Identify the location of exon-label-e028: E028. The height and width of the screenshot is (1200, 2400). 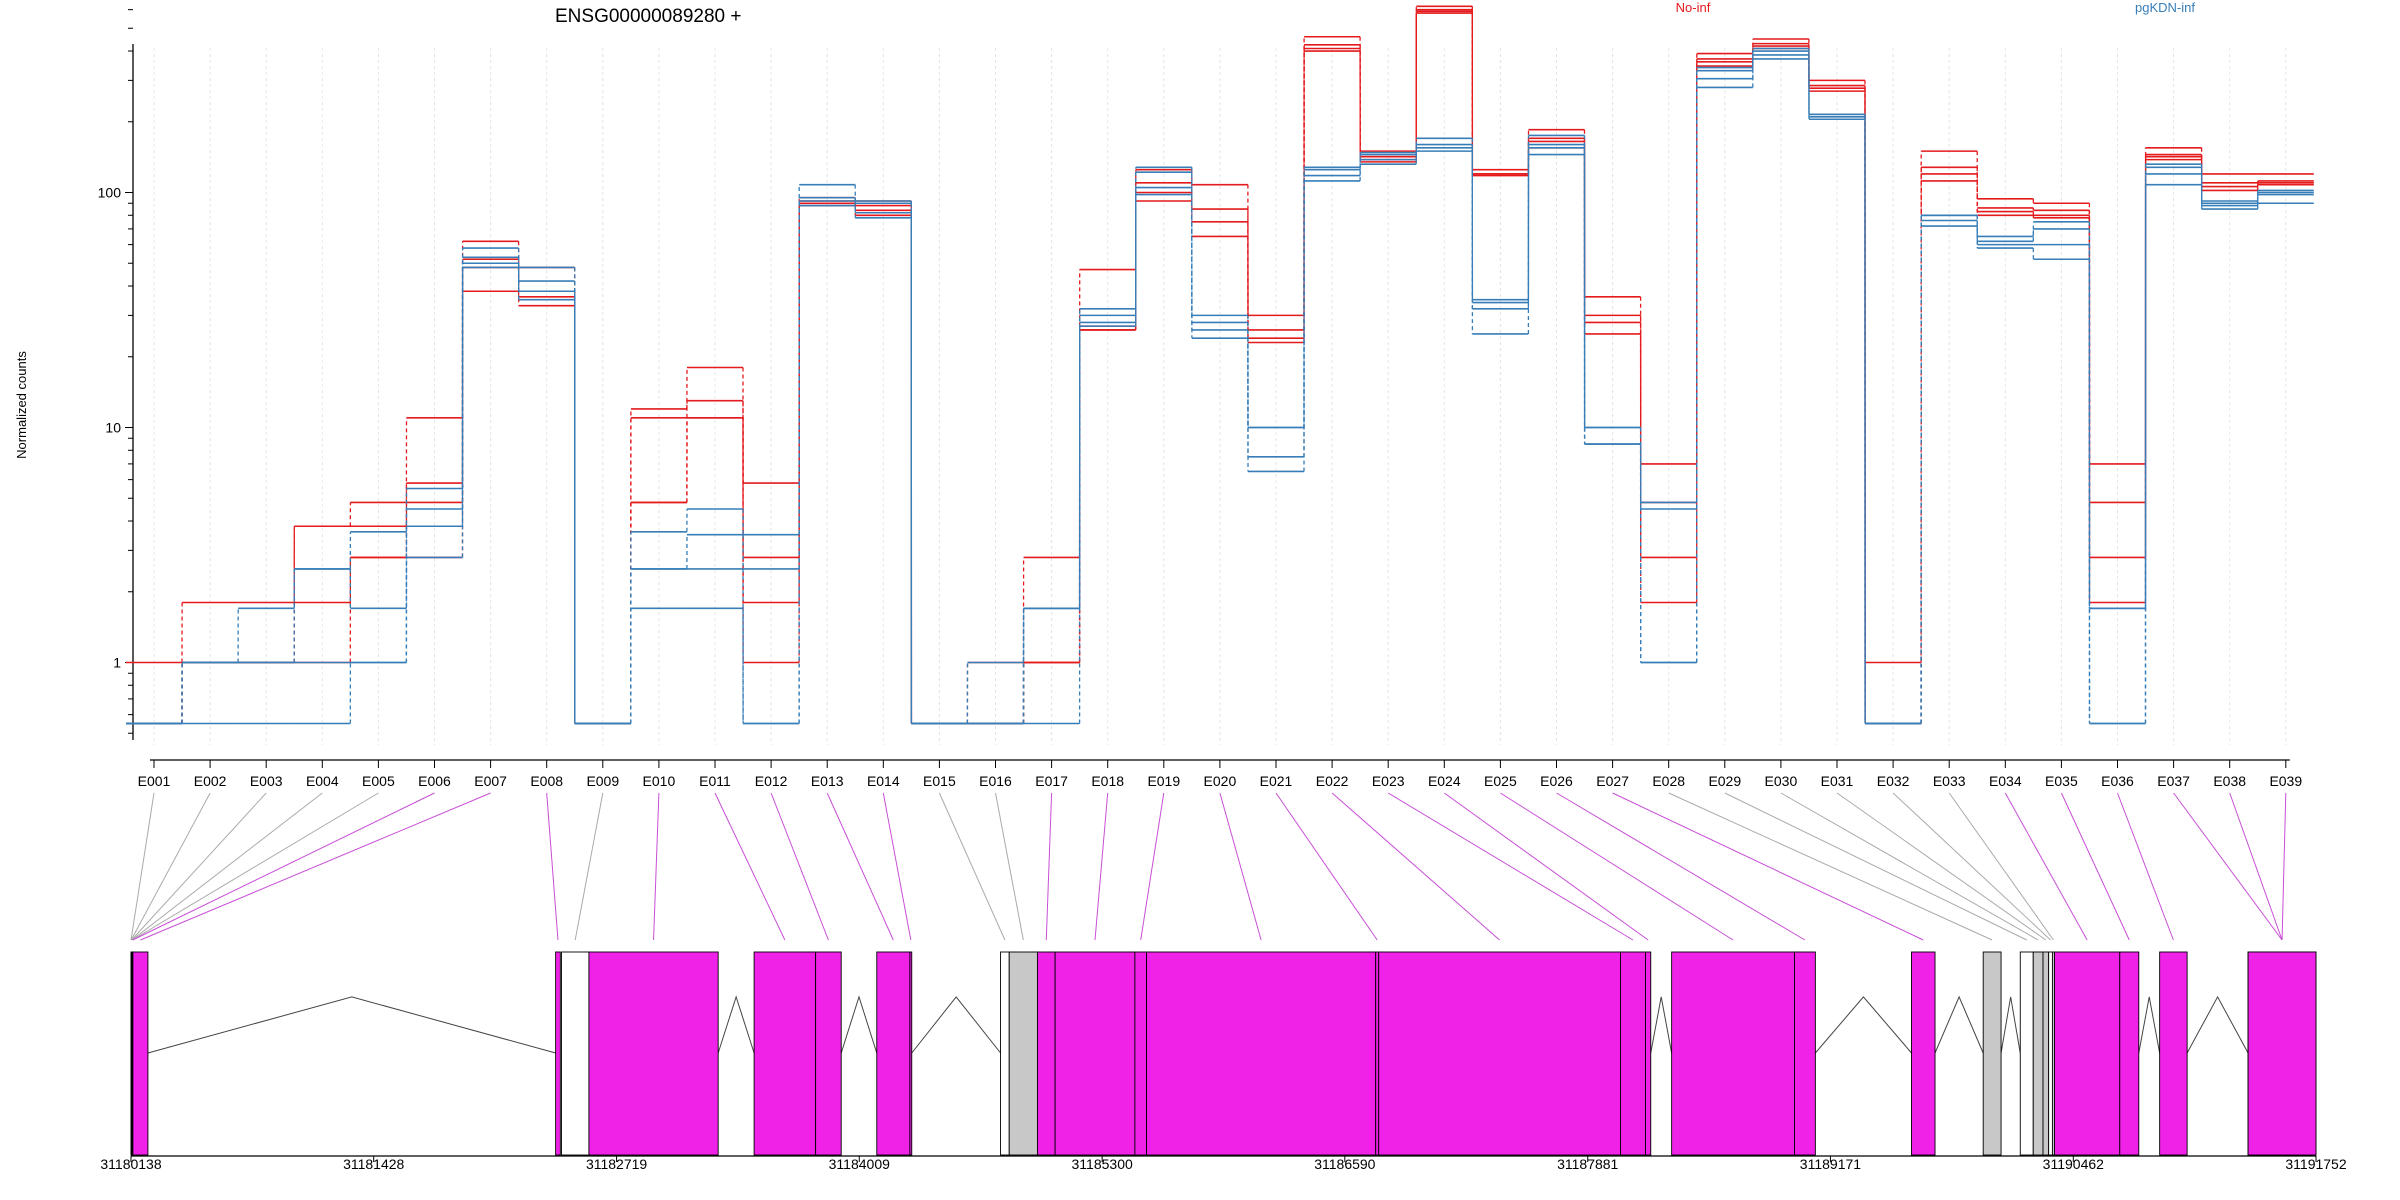
(1668, 781).